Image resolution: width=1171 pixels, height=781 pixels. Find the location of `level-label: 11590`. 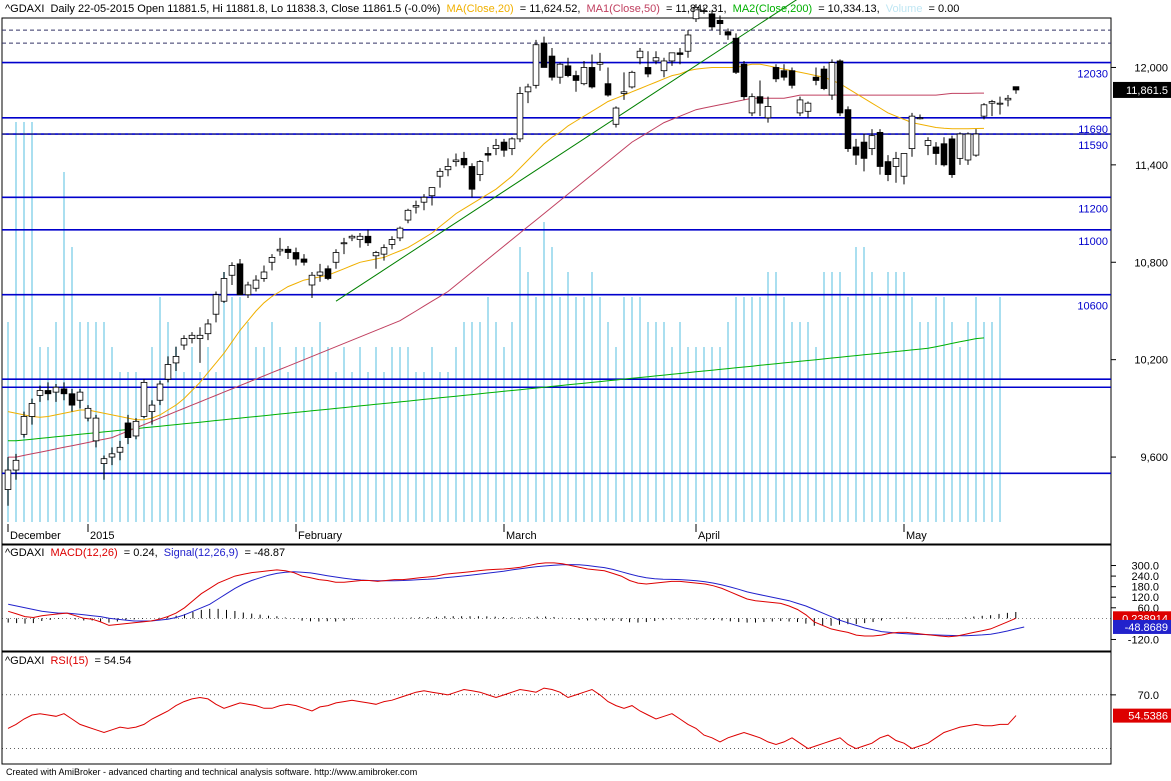

level-label: 11590 is located at coordinates (1093, 146).